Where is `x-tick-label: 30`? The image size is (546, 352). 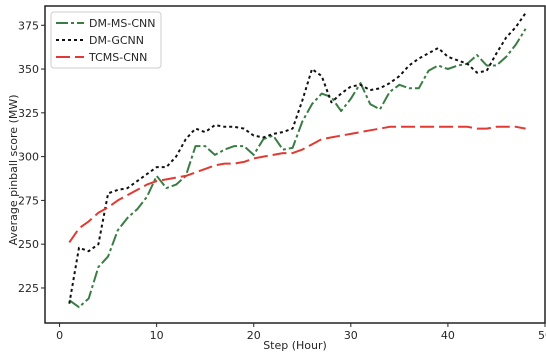
x-tick-label: 30 is located at coordinates (351, 335).